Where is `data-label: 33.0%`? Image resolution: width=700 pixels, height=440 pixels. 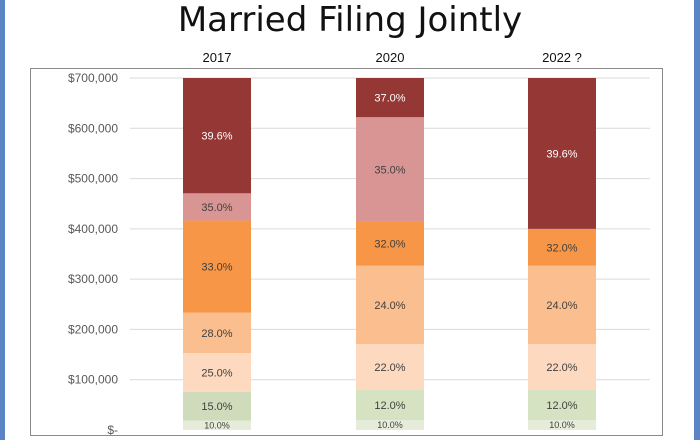
data-label: 33.0% is located at coordinates (216, 268).